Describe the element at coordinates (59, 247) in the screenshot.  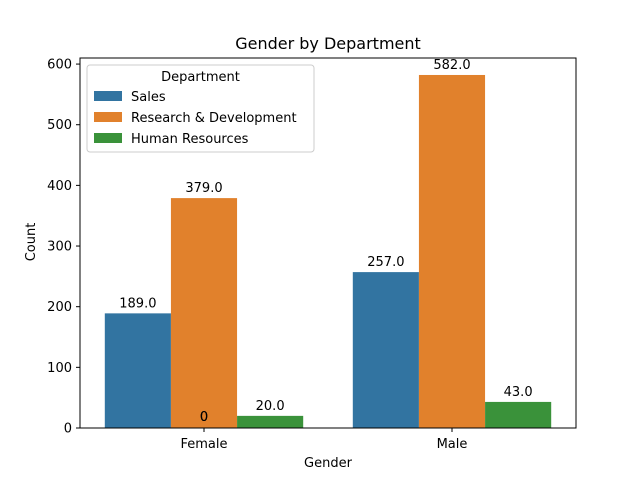
I see `y-tick-label: 300` at that location.